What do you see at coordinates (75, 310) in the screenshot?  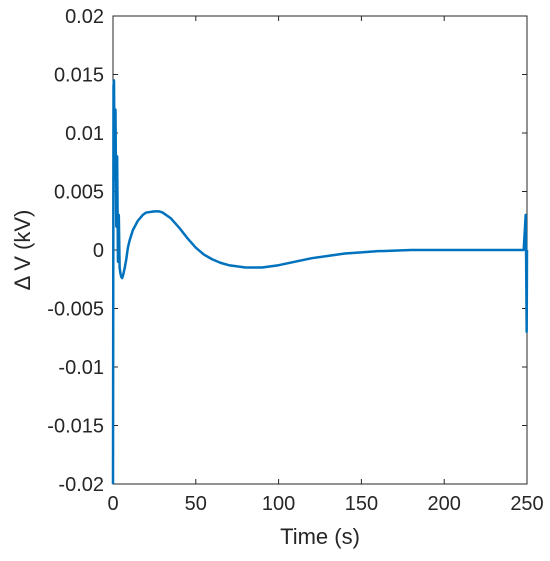 I see `y-tick-label: -0.005` at bounding box center [75, 310].